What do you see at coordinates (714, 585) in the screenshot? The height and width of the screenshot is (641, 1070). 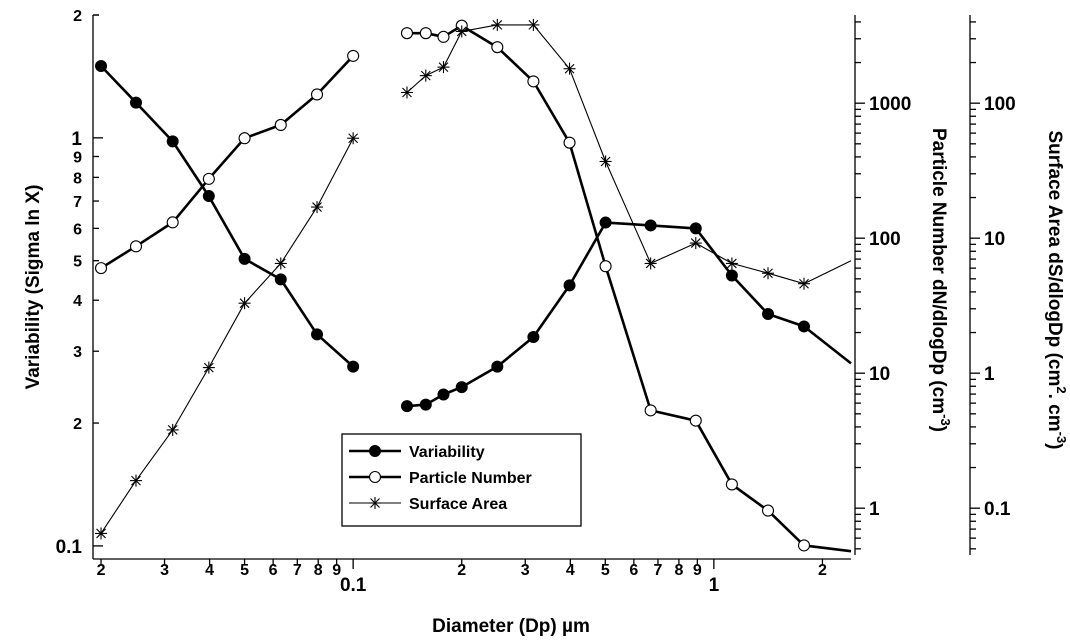 I see `x-tick-label: 1` at bounding box center [714, 585].